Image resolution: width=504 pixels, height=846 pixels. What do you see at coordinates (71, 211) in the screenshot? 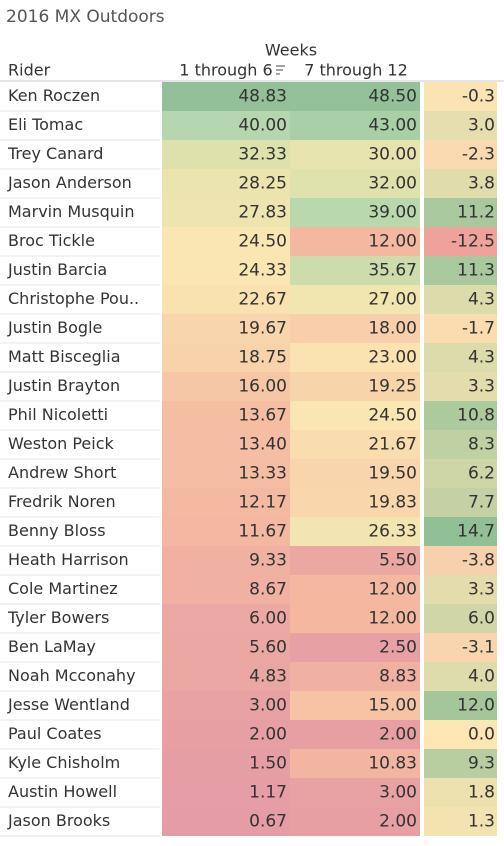
I see `rider-name: Marvin Musquin` at bounding box center [71, 211].